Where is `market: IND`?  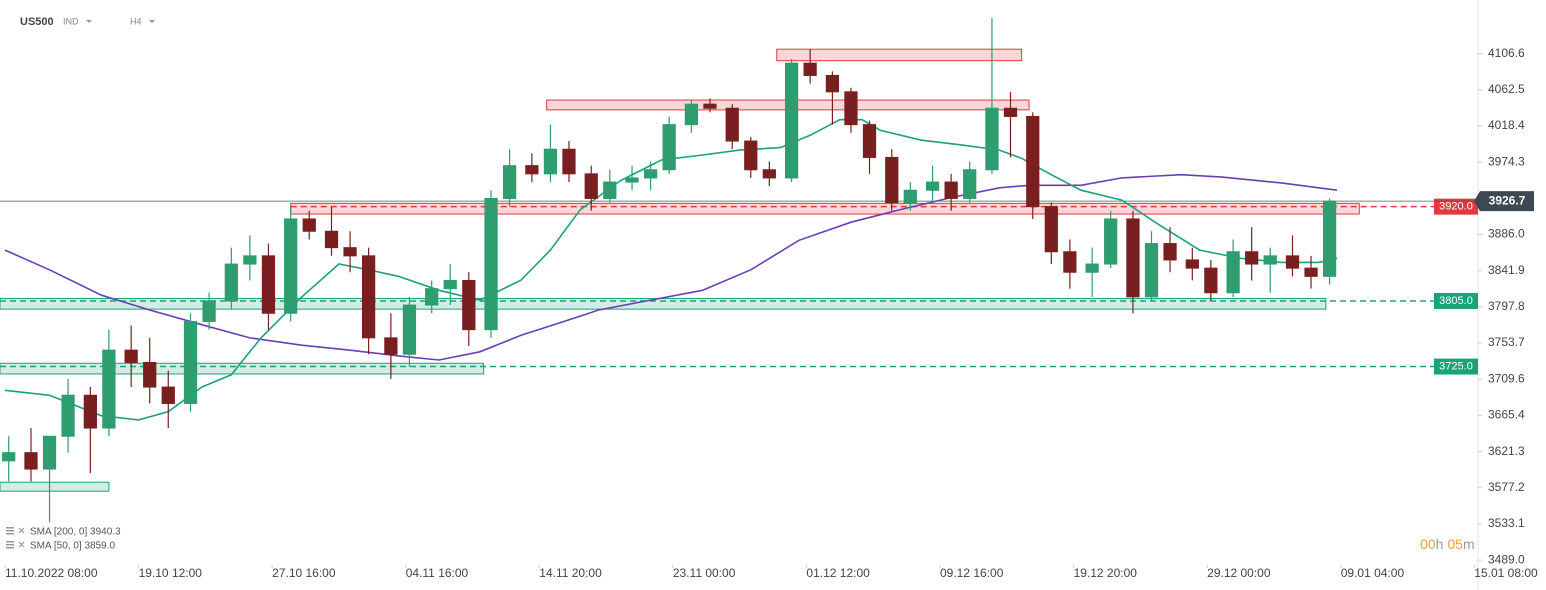
market: IND is located at coordinates (71, 21).